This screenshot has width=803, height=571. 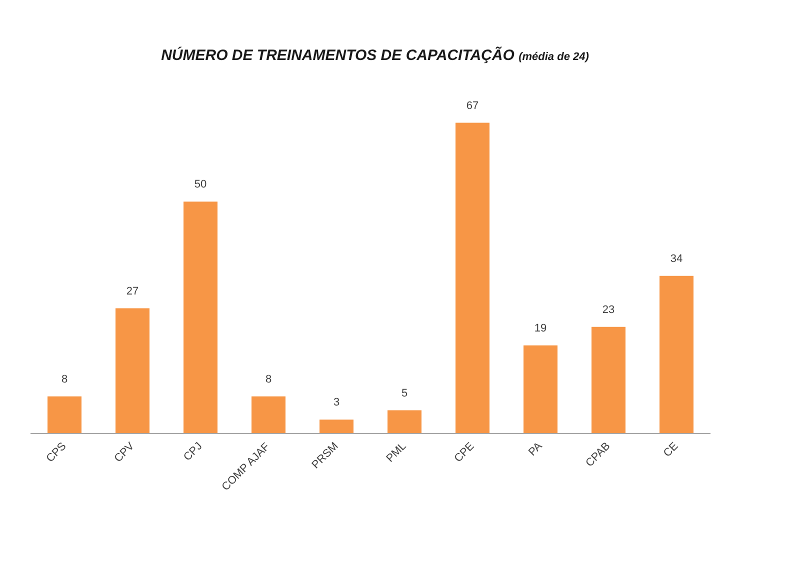 What do you see at coordinates (676, 258) in the screenshot?
I see `data-label: 34` at bounding box center [676, 258].